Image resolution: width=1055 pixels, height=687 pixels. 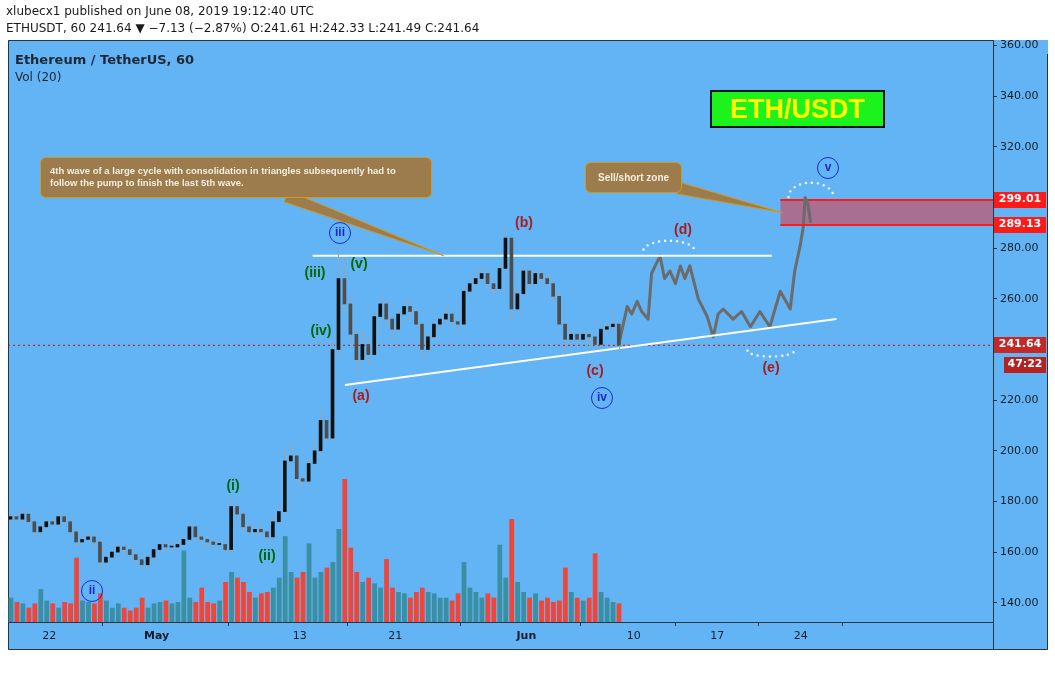 I want to click on annotation: (a), so click(x=361, y=395).